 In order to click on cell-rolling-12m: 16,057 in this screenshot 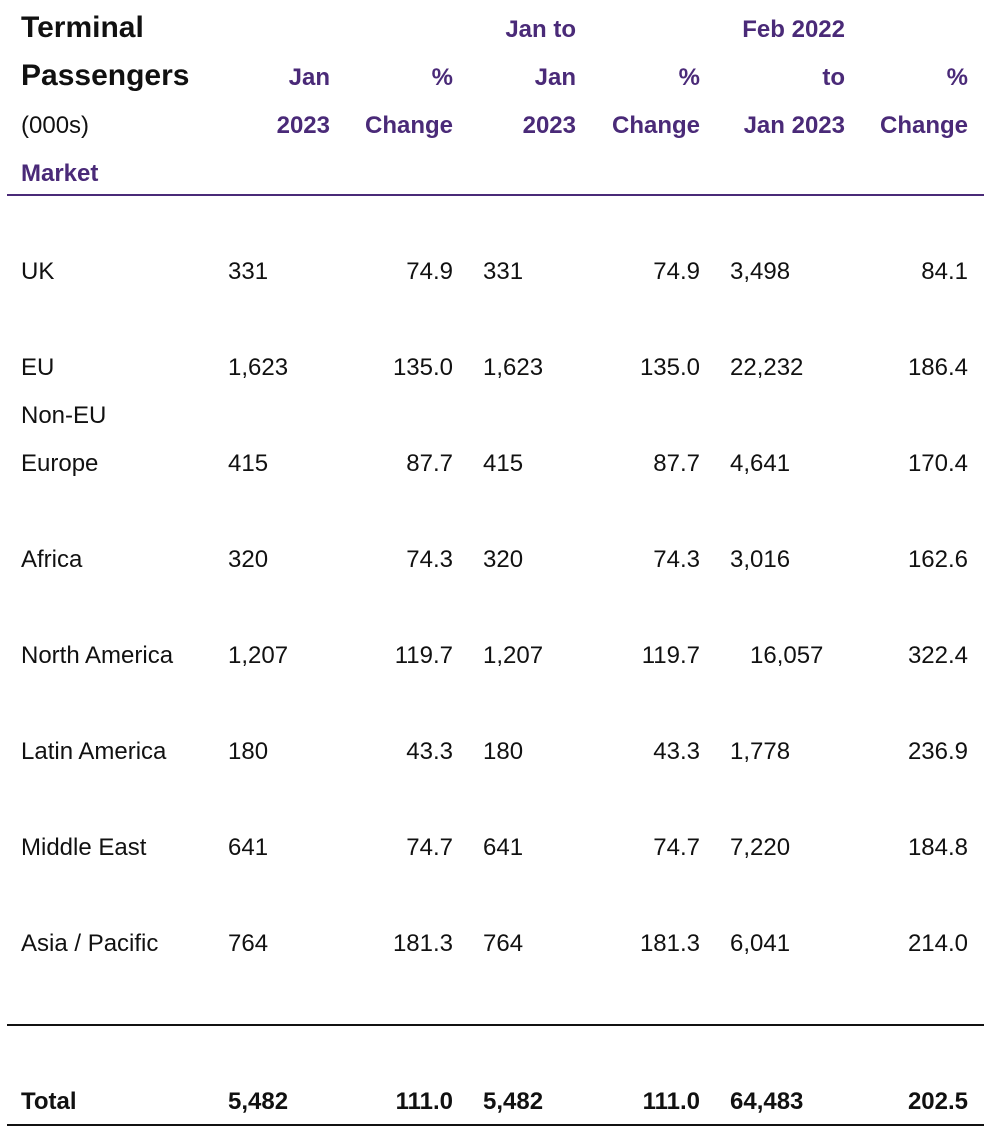, I will do `click(787, 655)`.